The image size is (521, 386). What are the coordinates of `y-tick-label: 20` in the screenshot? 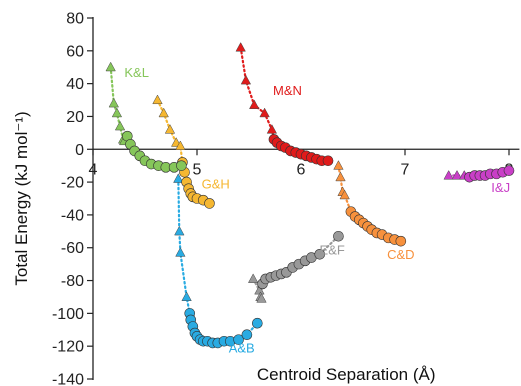 It's located at (75, 117).